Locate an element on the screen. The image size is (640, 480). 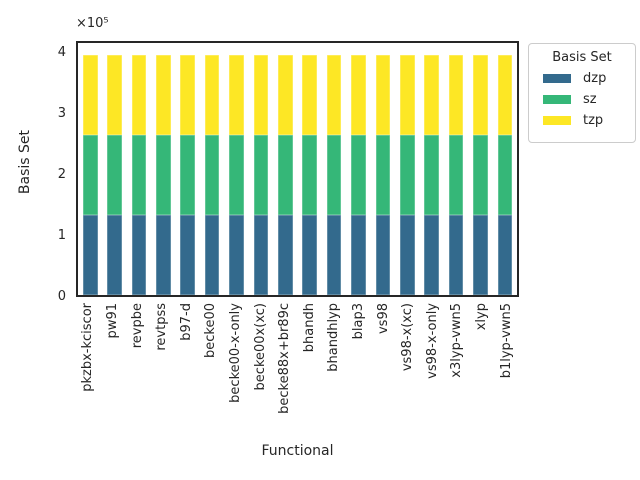
legend-swatch-dzp is located at coordinates (557, 78).